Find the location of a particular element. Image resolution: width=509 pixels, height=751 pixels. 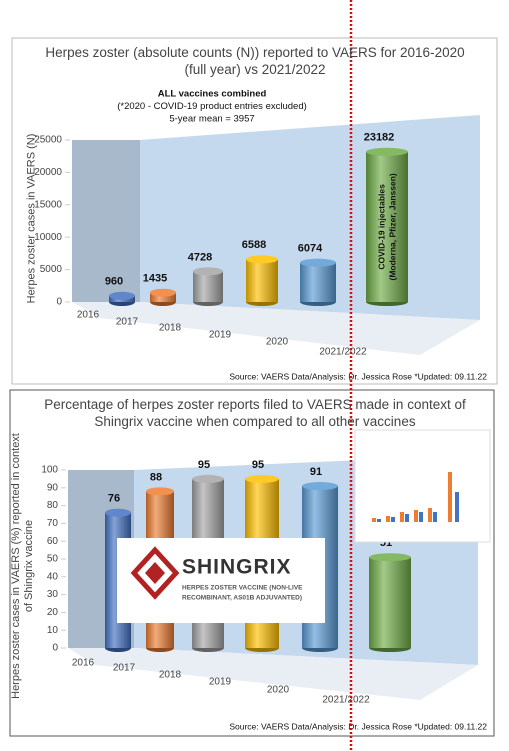

logo-box is located at coordinates (221, 580).